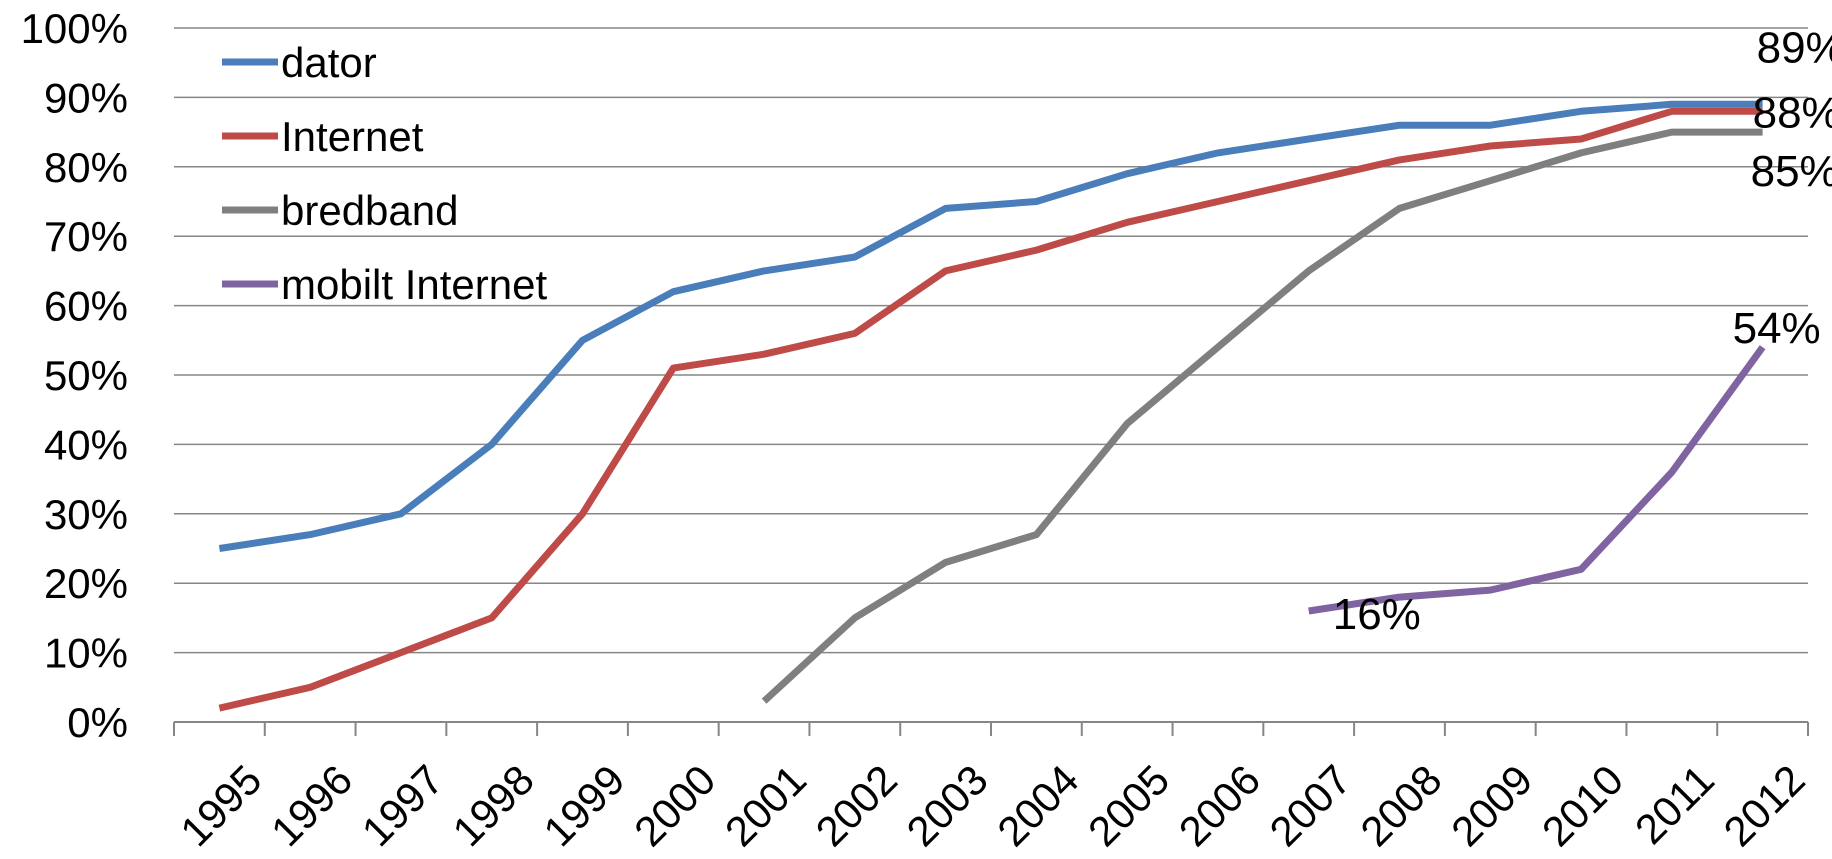 The height and width of the screenshot is (859, 1832). I want to click on data-label: 89%, so click(1794, 47).